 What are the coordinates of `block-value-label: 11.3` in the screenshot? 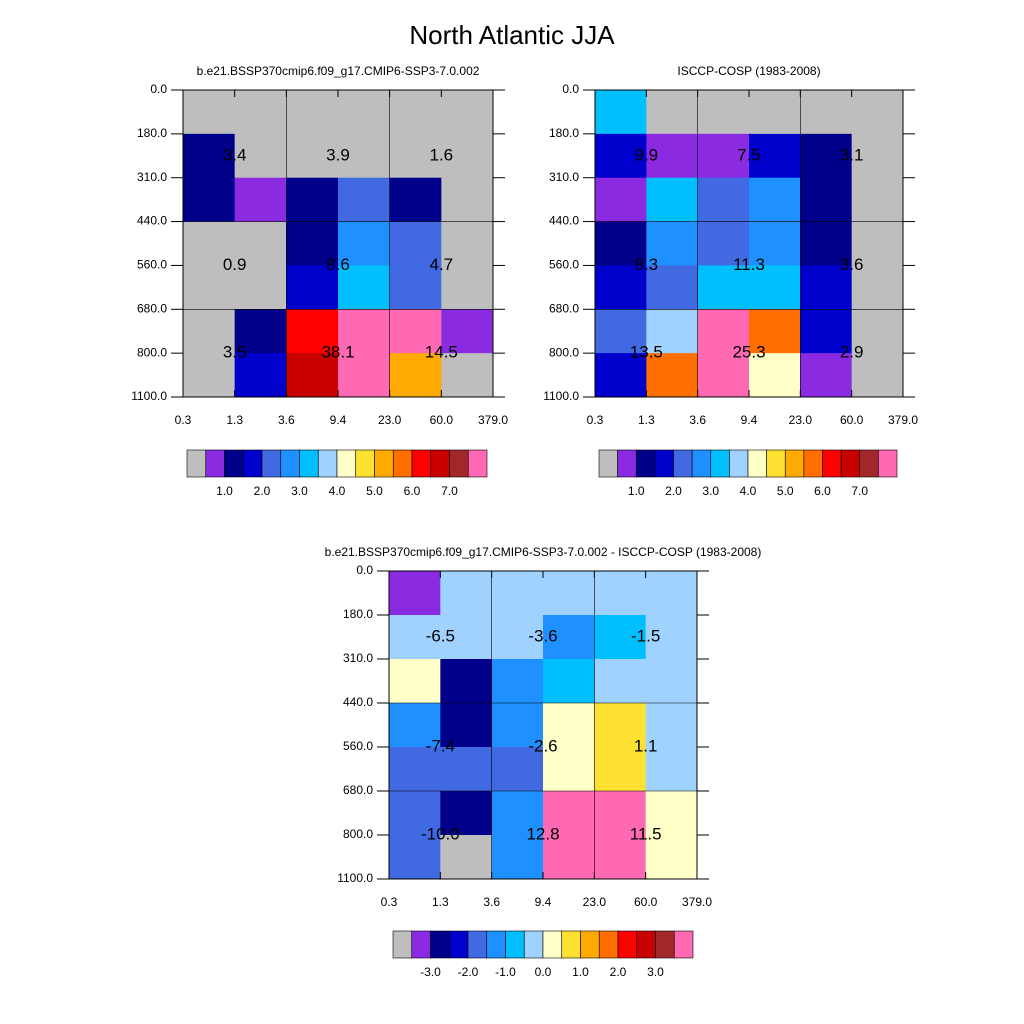 It's located at (749, 264).